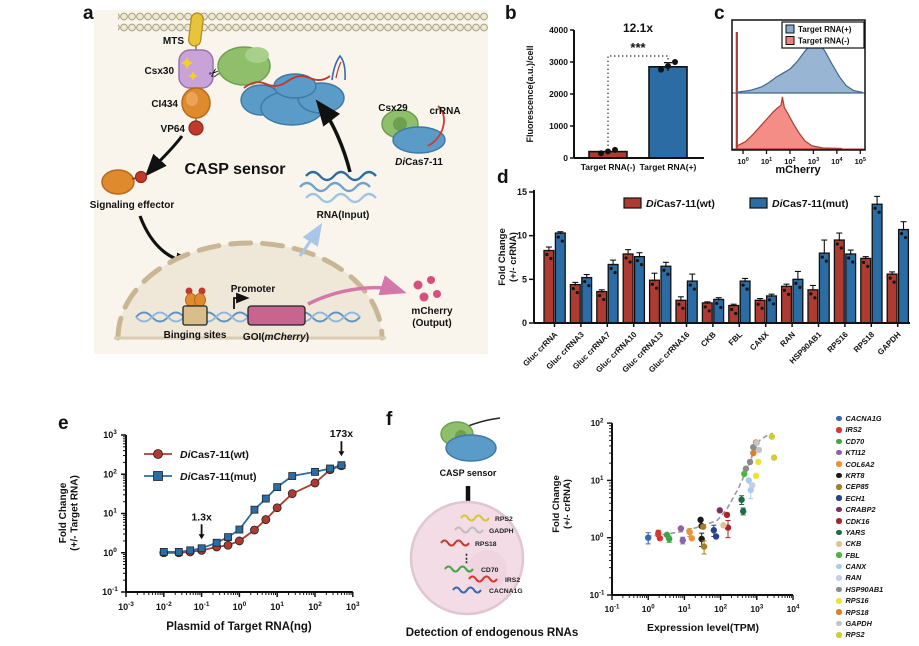 This screenshot has width=919, height=646. I want to click on binding-sites-box, so click(195, 315).